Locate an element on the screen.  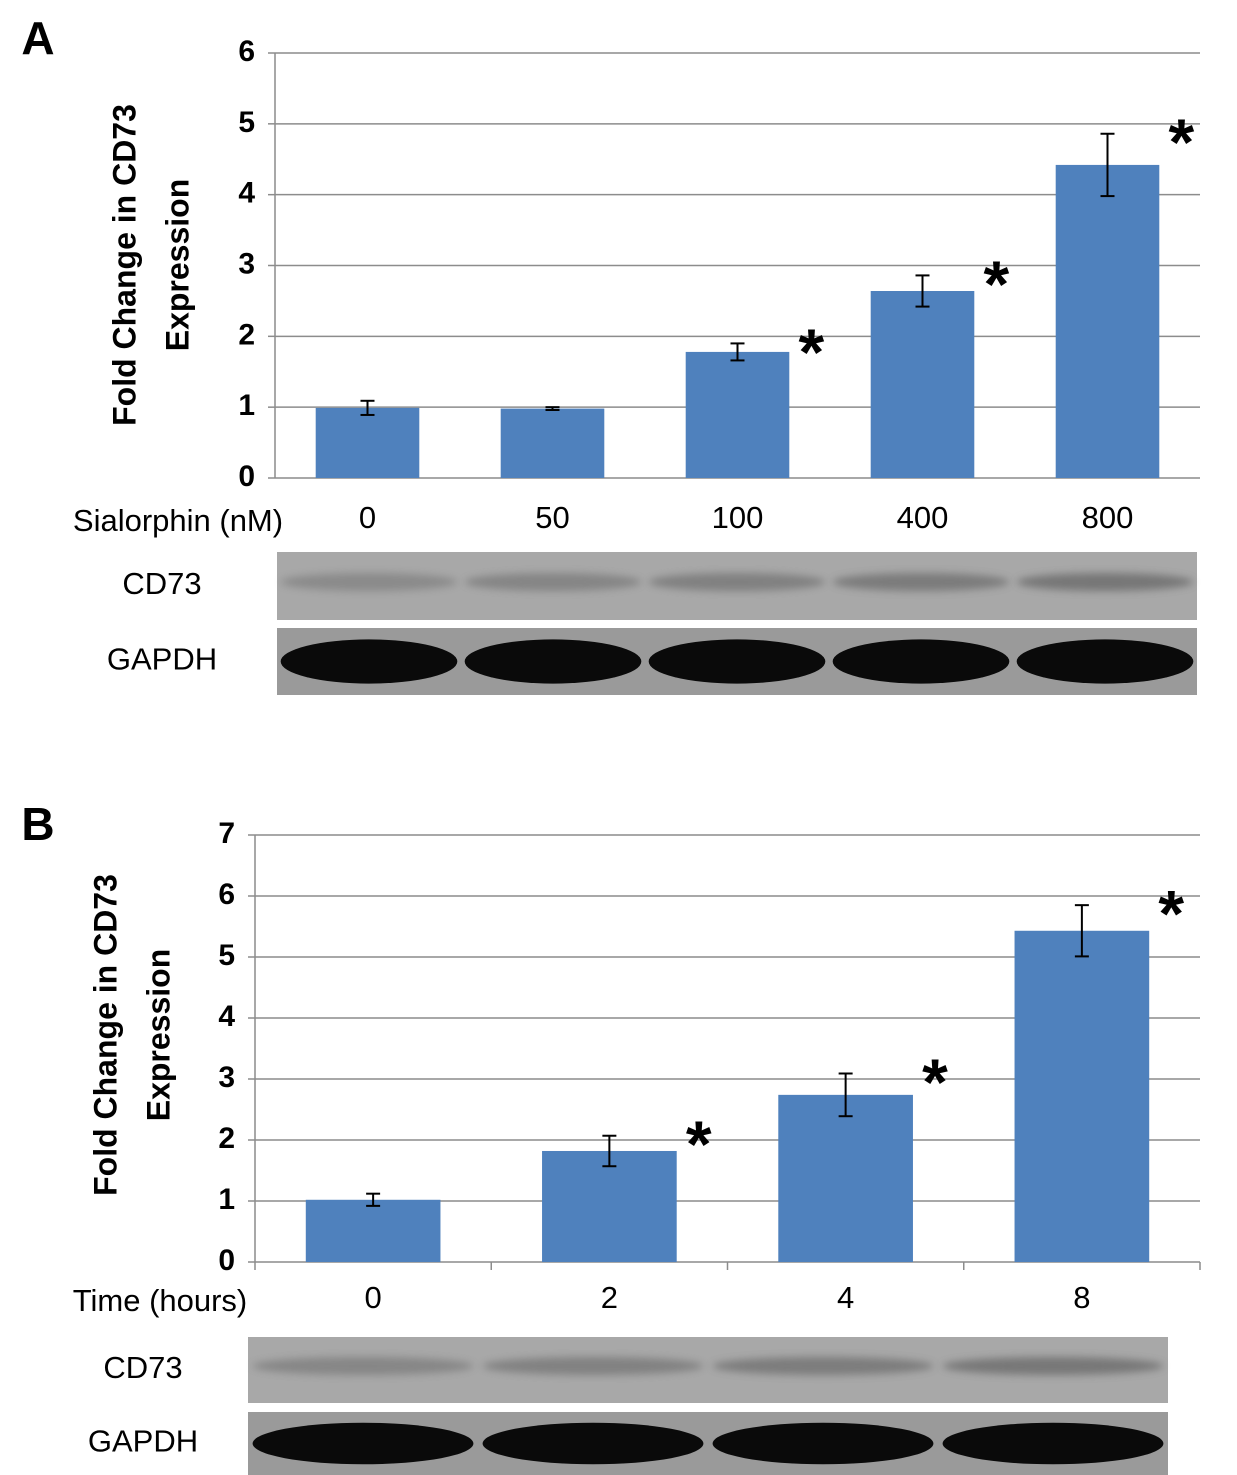
panel-label: A is located at coordinates (37, 38).